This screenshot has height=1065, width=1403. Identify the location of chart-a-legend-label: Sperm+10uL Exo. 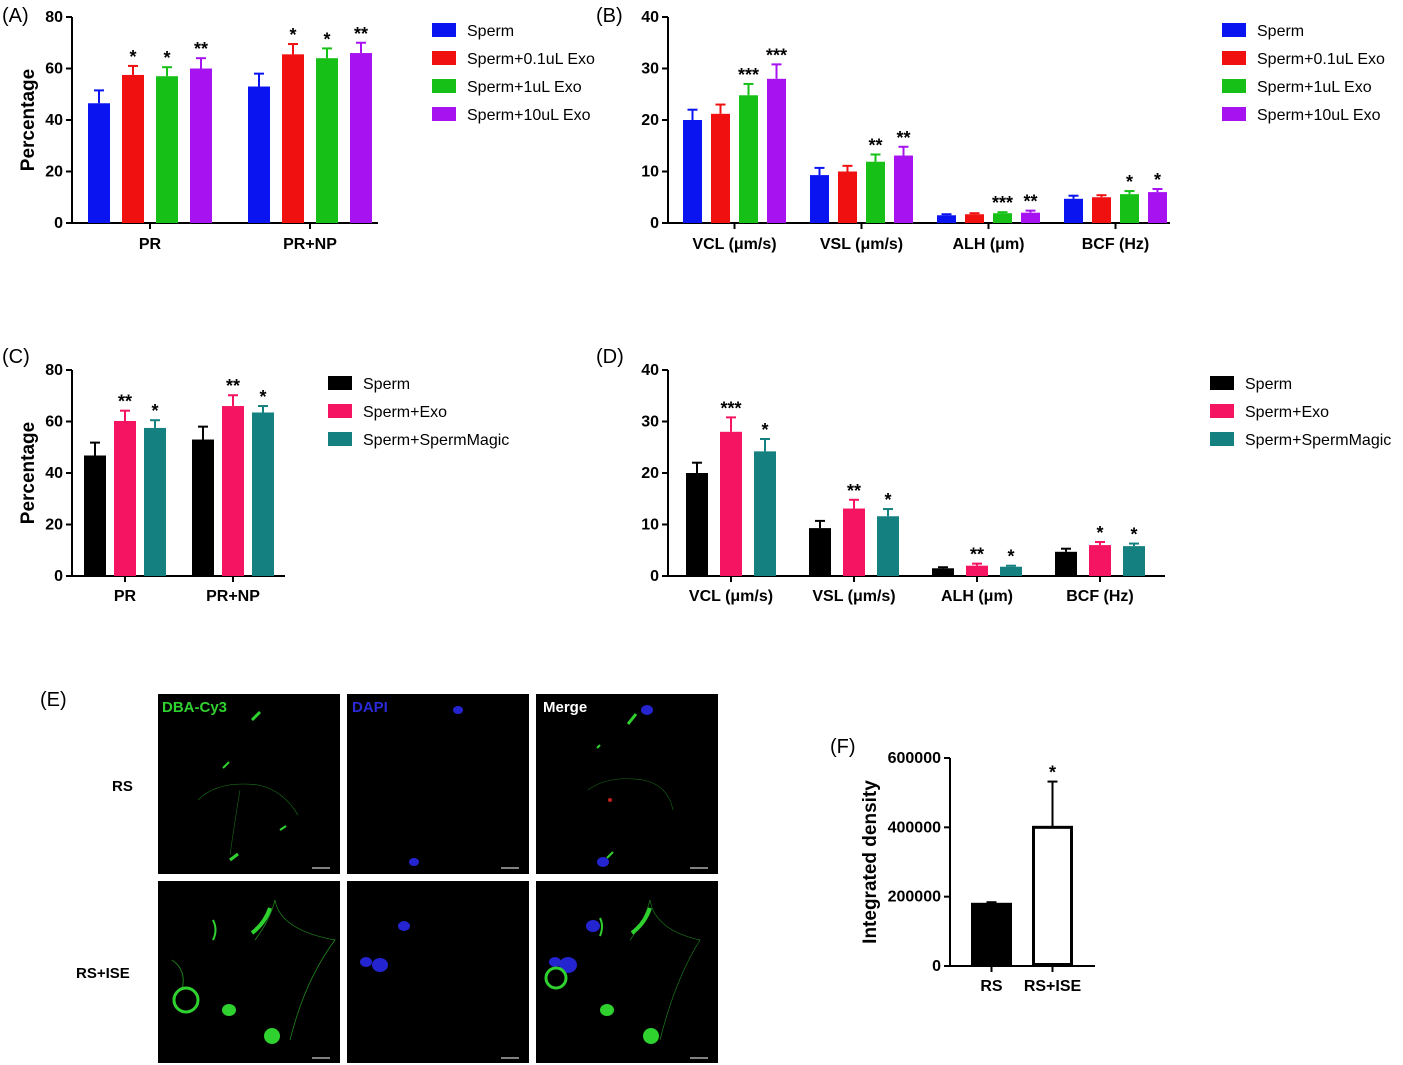
(529, 115).